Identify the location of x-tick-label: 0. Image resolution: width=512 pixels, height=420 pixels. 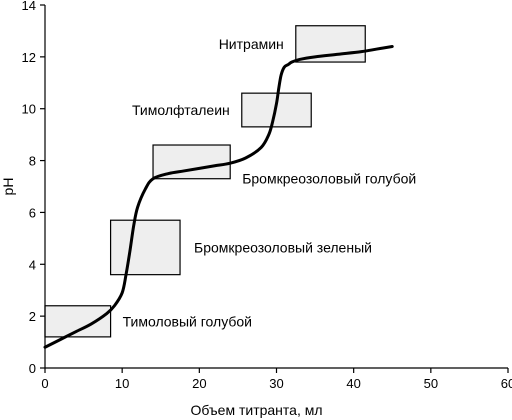
(44, 383).